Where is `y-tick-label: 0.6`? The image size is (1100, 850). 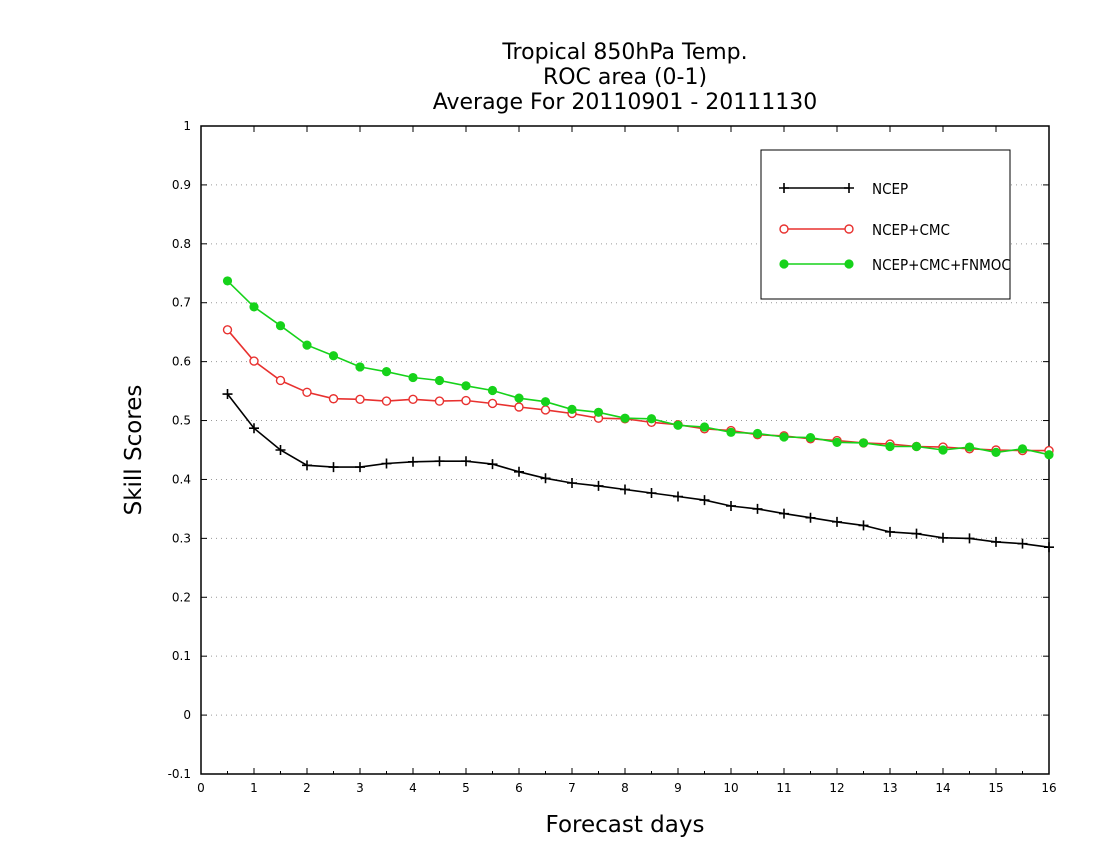
y-tick-label: 0.6 is located at coordinates (181, 362).